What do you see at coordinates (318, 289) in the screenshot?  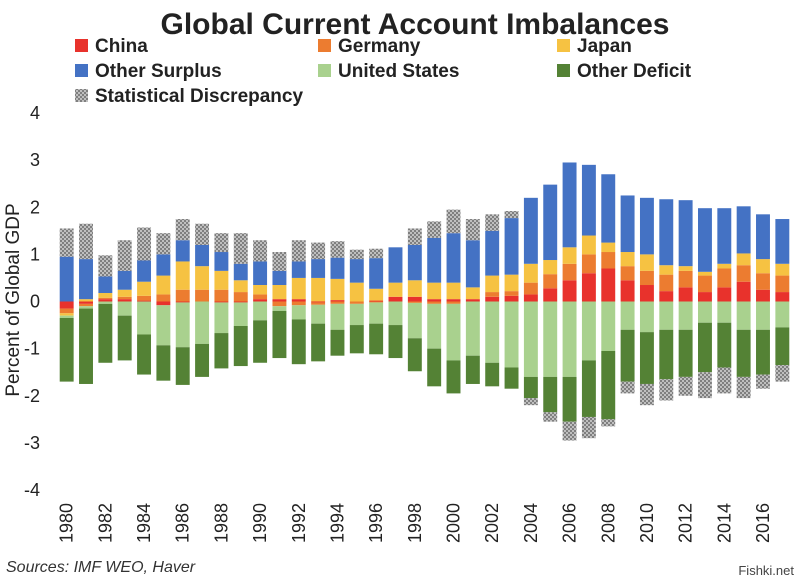 I see `bar-japan-1993` at bounding box center [318, 289].